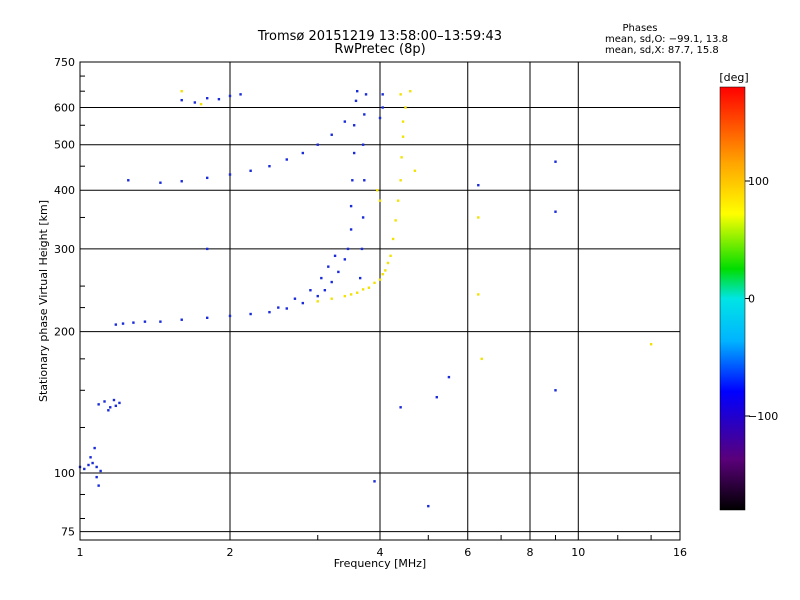 The width and height of the screenshot is (800, 600). I want to click on x-tick-label: 4, so click(380, 552).